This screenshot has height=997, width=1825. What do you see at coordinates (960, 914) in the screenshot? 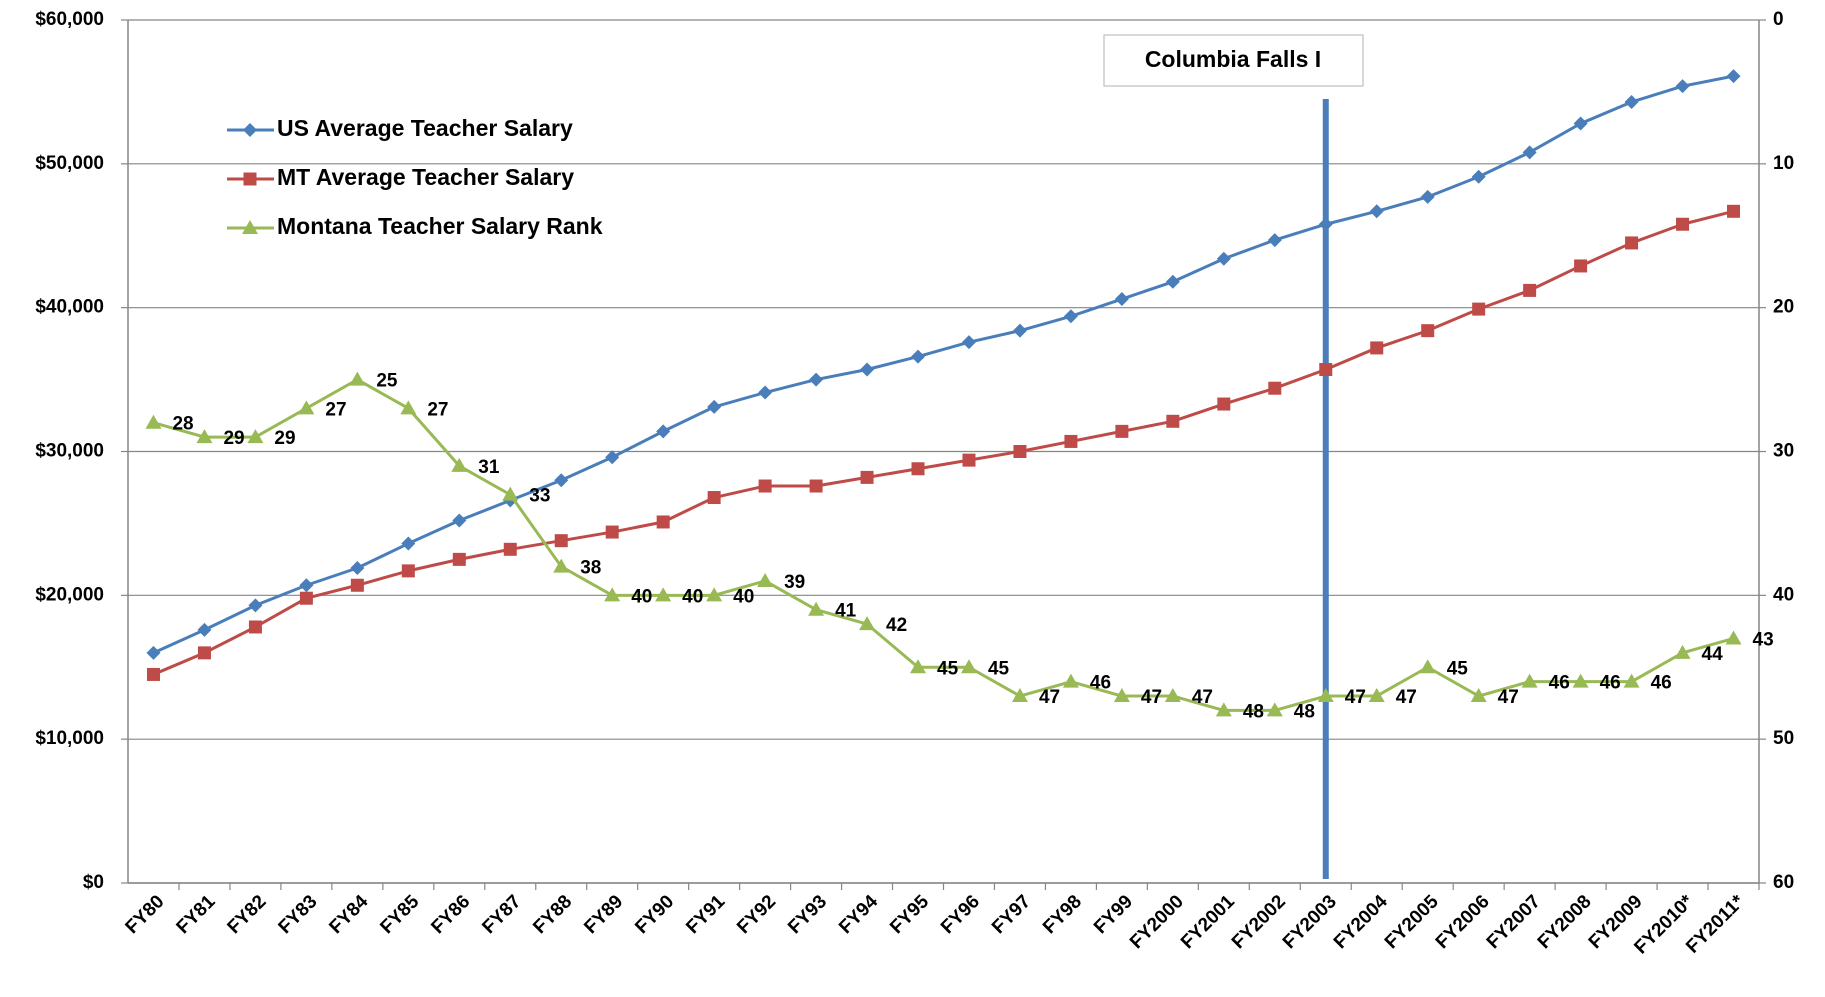
I see `x-tick-label: FY96` at bounding box center [960, 914].